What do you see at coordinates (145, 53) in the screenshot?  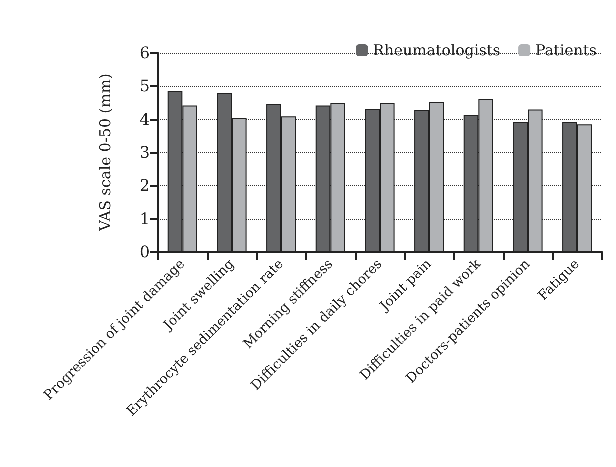 I see `y-tick-label: 6` at bounding box center [145, 53].